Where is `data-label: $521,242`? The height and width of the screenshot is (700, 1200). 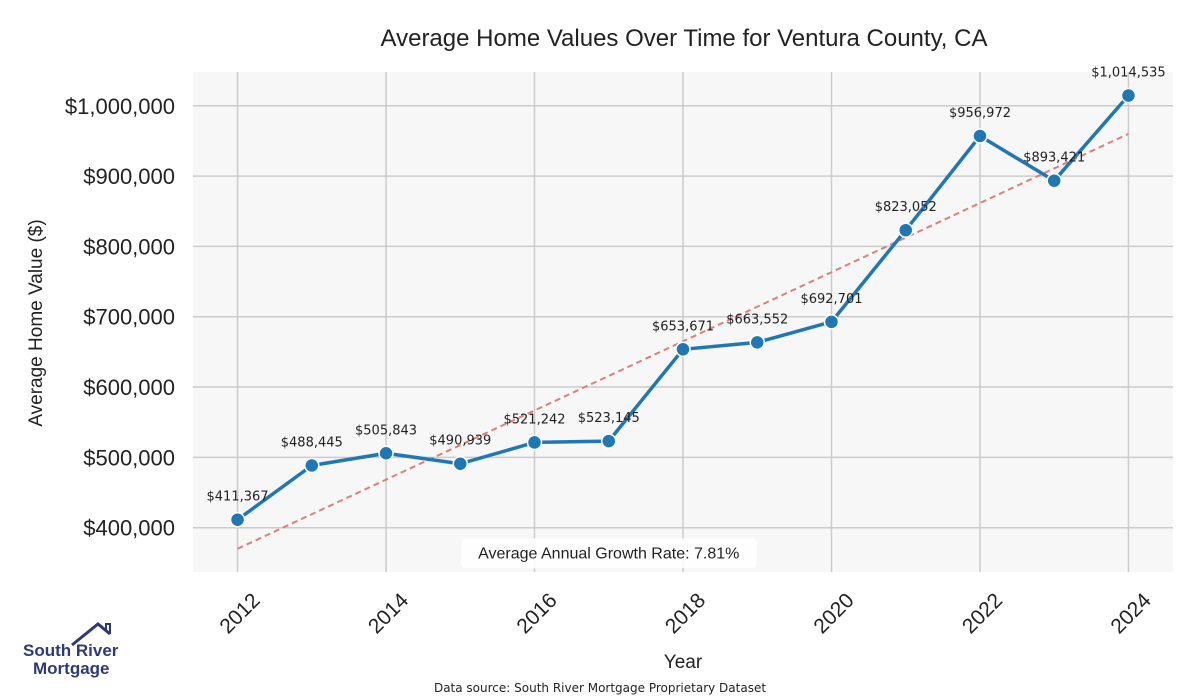
data-label: $521,242 is located at coordinates (534, 419).